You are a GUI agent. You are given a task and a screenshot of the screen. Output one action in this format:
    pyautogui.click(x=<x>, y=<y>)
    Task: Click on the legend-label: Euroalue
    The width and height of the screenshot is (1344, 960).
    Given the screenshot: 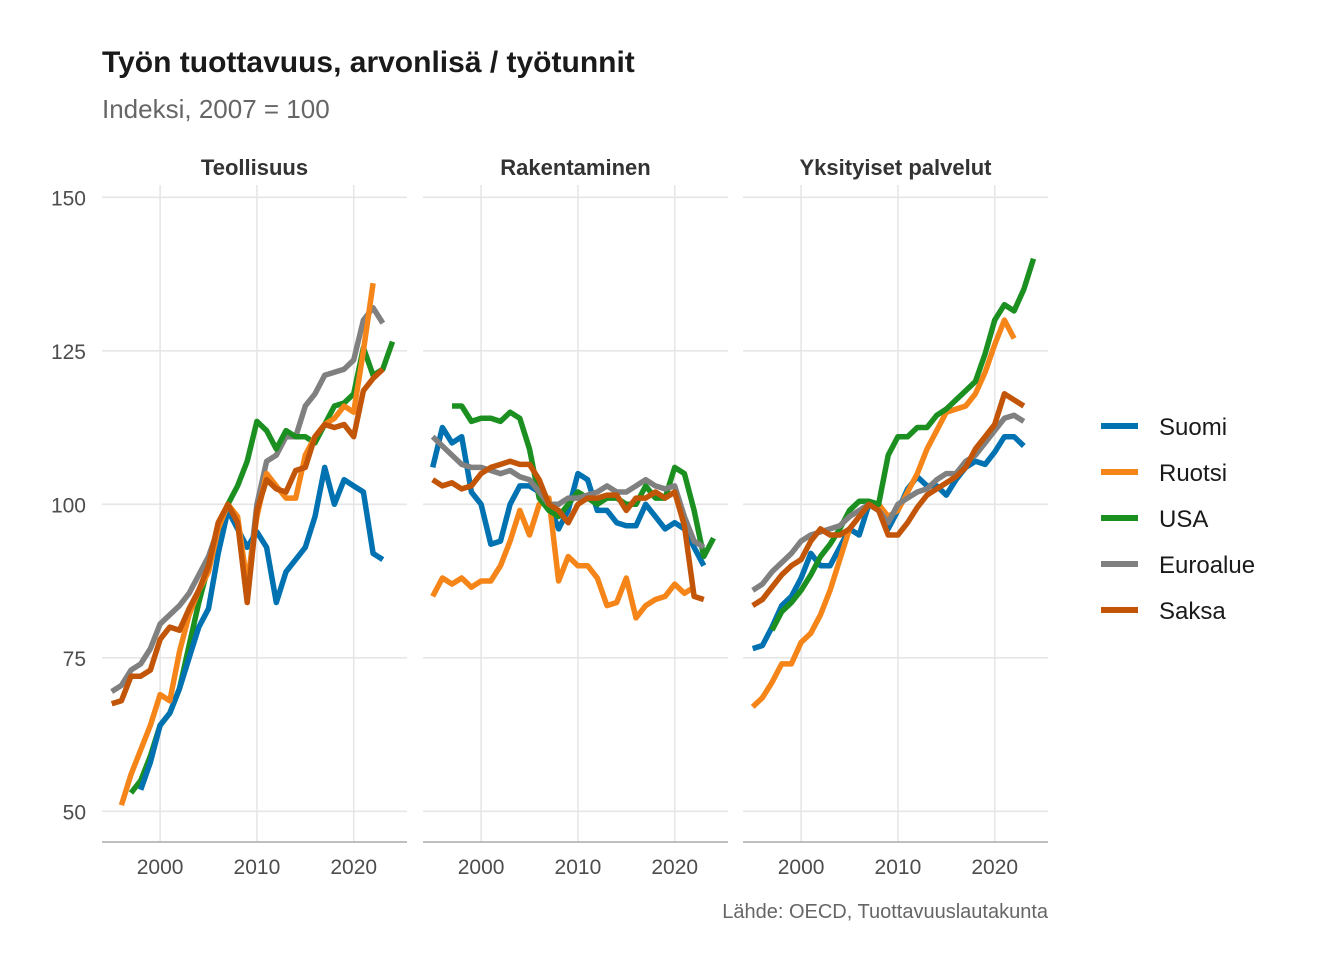 What is the action you would take?
    pyautogui.click(x=1207, y=565)
    